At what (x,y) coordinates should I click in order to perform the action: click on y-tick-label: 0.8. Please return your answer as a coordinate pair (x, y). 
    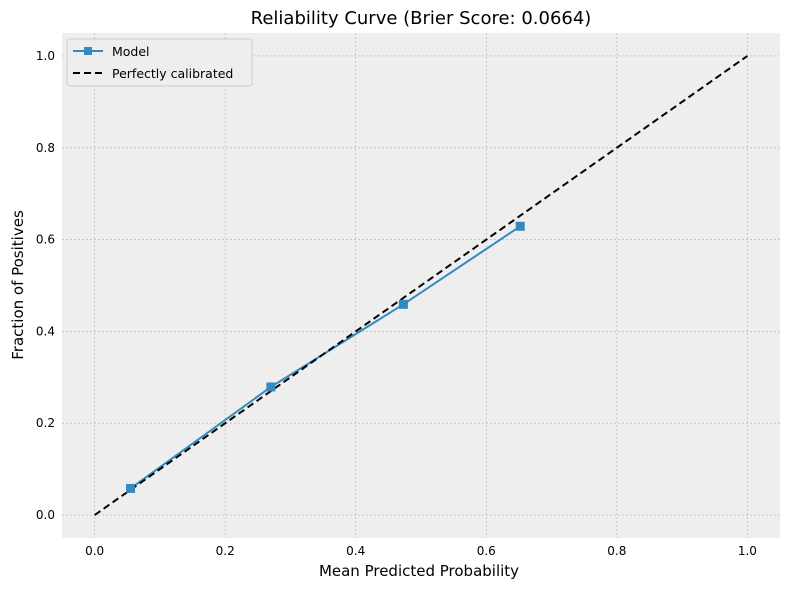
    Looking at the image, I should click on (45, 148).